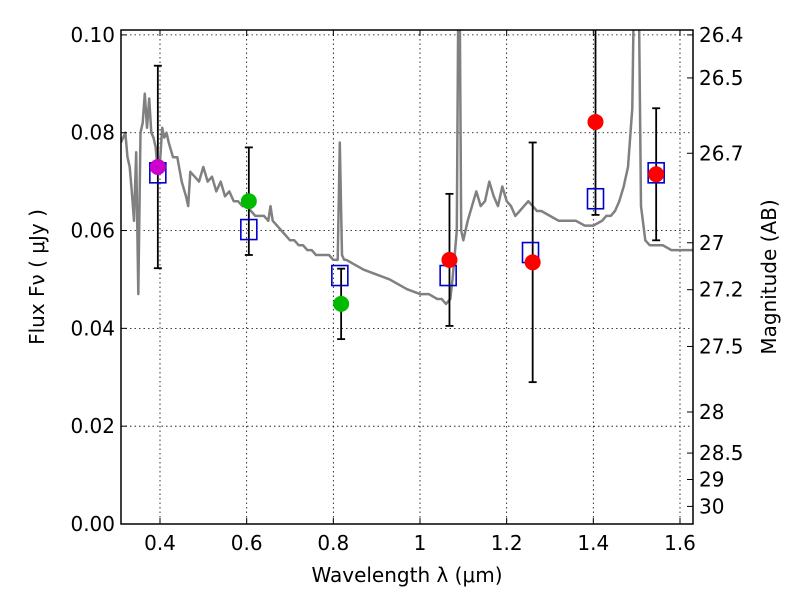 This screenshot has width=800, height=600. What do you see at coordinates (721, 35) in the screenshot?
I see `mag-tick-label: 26.4` at bounding box center [721, 35].